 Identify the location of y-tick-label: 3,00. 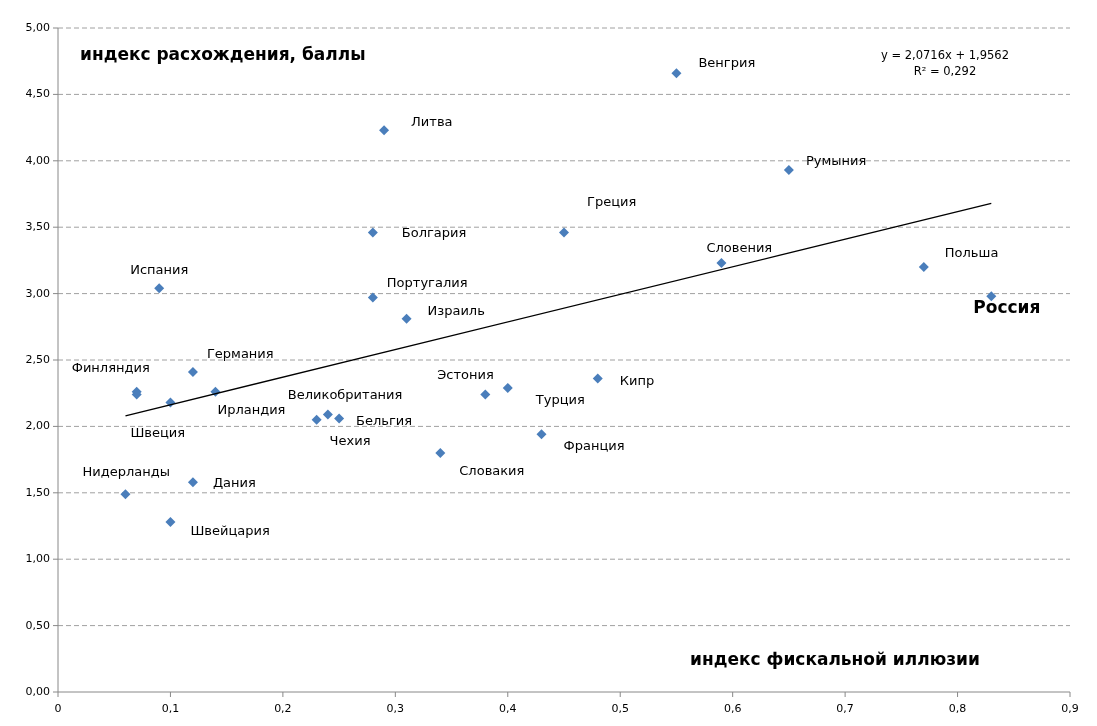
(37, 293).